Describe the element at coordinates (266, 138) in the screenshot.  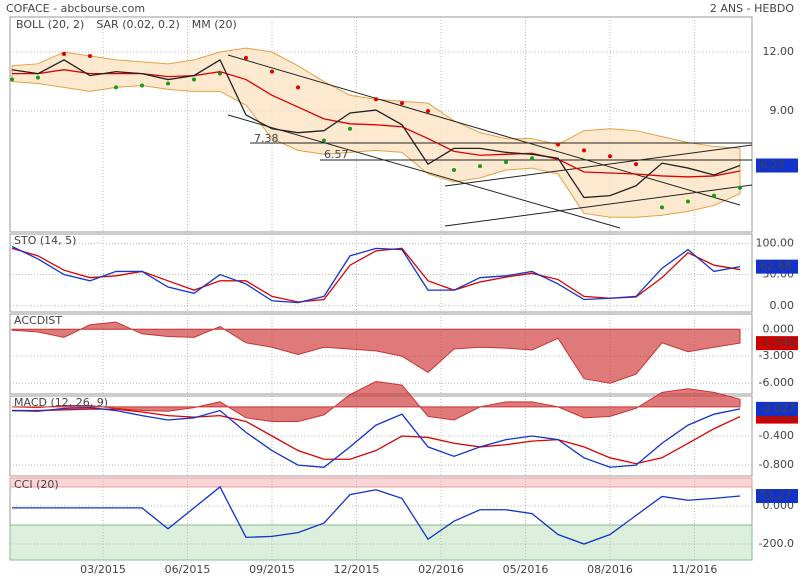
I see `annotation: 7.38` at that location.